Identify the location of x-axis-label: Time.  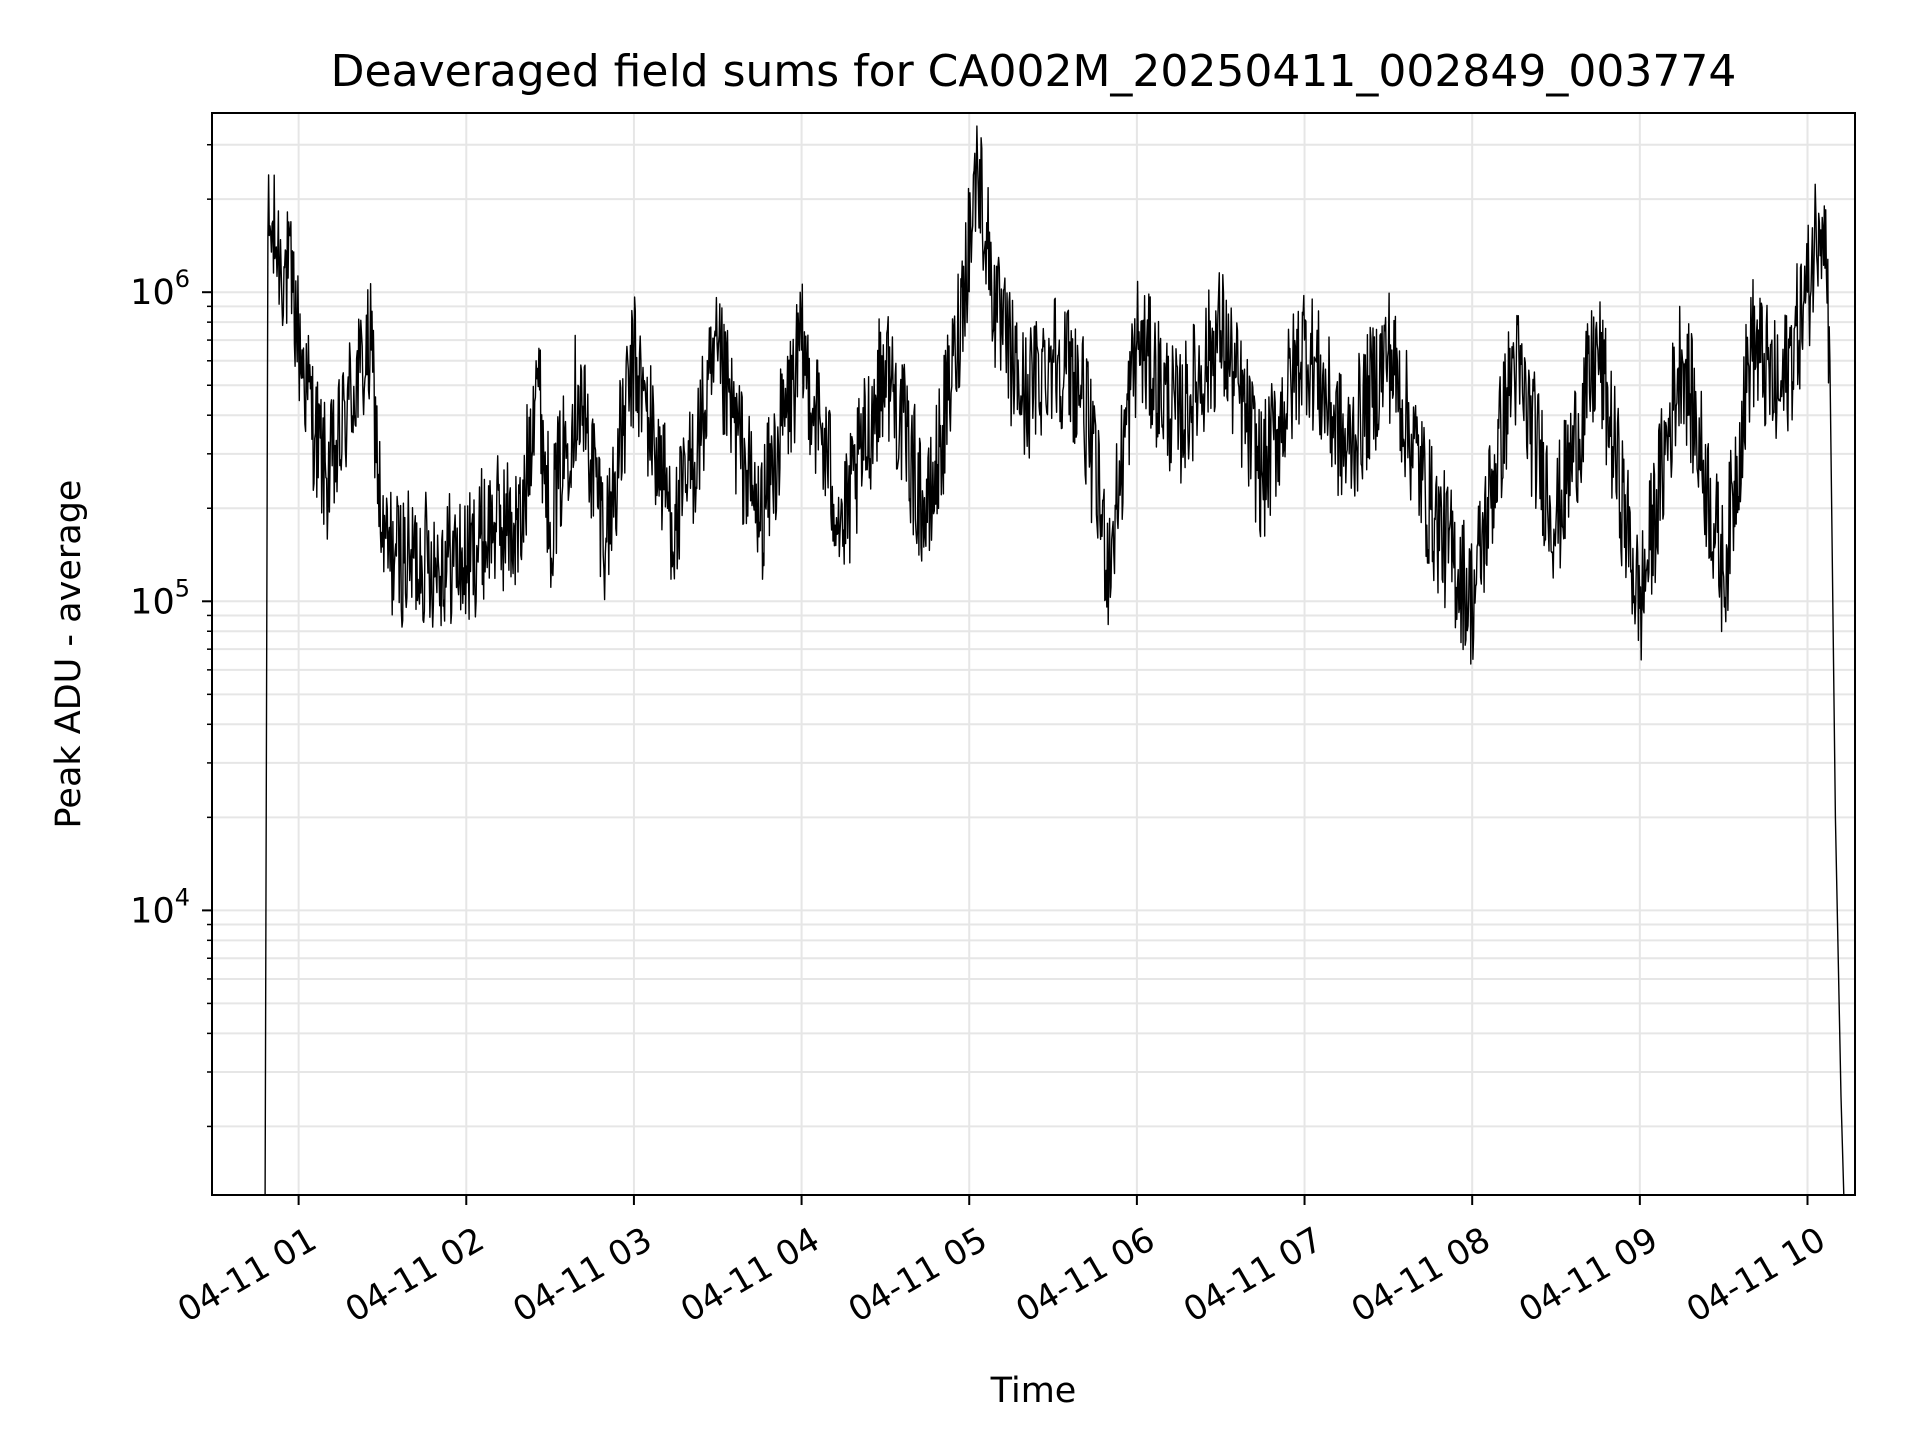
(1033, 1391).